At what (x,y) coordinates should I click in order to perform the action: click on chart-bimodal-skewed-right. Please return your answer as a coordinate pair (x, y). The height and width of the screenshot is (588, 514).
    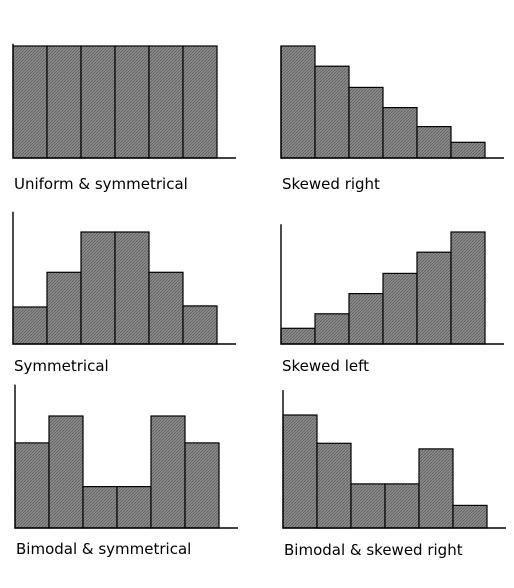
    Looking at the image, I should click on (394, 459).